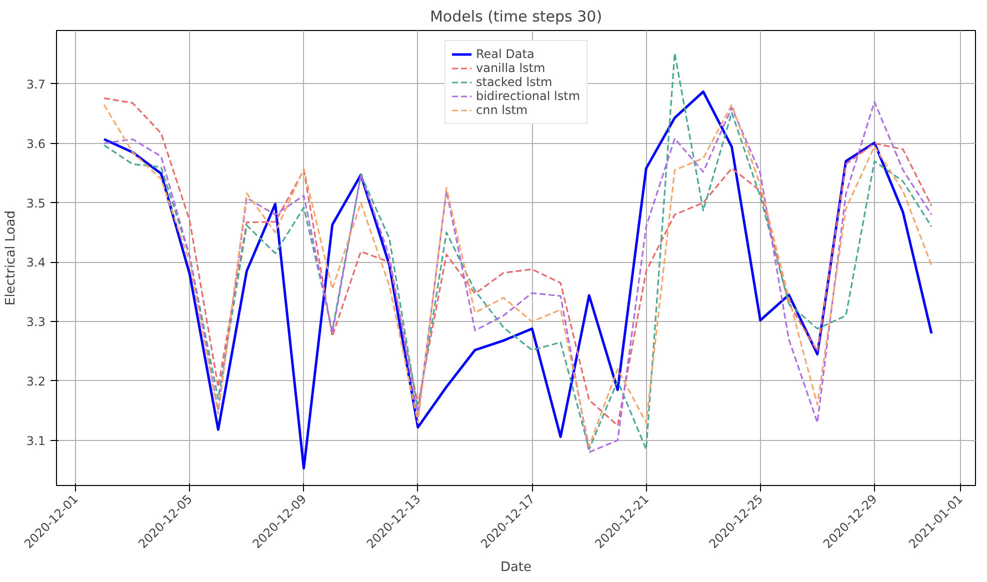 Image resolution: width=987 pixels, height=582 pixels. I want to click on chart-title: Models (time steps 30), so click(516, 17).